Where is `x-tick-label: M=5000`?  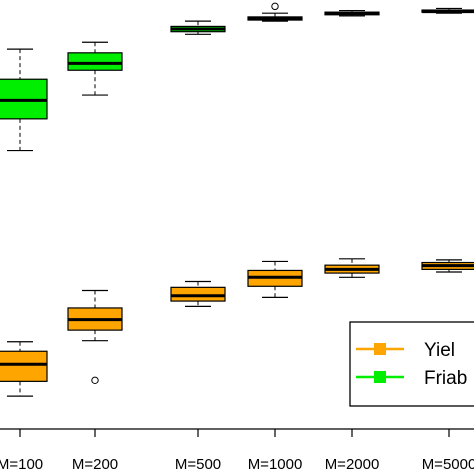
x-tick-label: M=5000 is located at coordinates (448, 464).